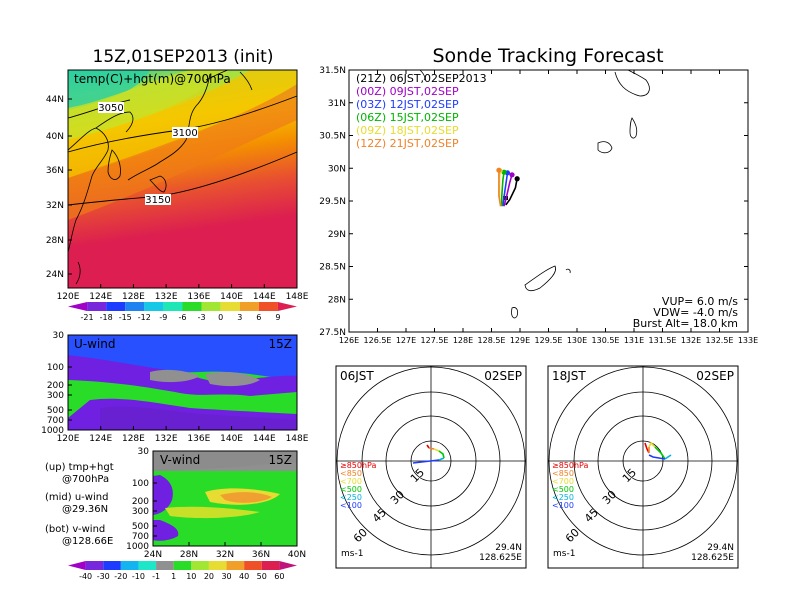 The image size is (792, 612). What do you see at coordinates (748, 340) in the screenshot?
I see `lon-tick-label: 133E` at bounding box center [748, 340].